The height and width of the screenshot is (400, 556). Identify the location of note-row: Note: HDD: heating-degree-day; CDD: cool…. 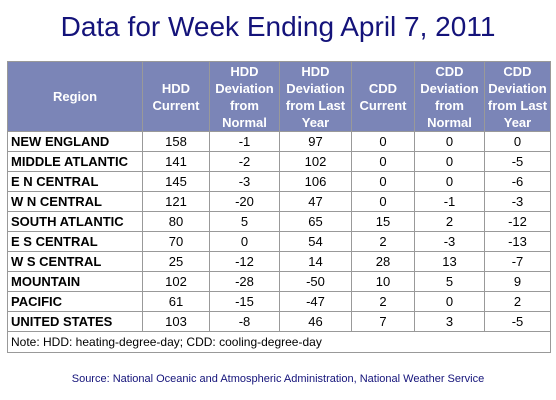
(279, 342).